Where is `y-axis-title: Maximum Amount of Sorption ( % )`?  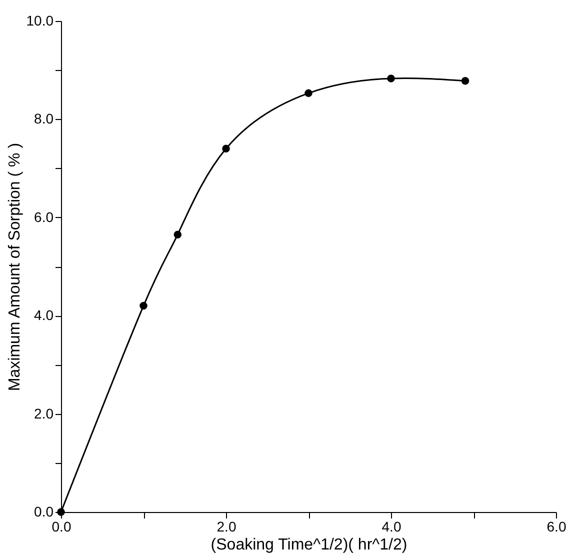 y-axis-title: Maximum Amount of Sorption ( % ) is located at coordinates (15, 267).